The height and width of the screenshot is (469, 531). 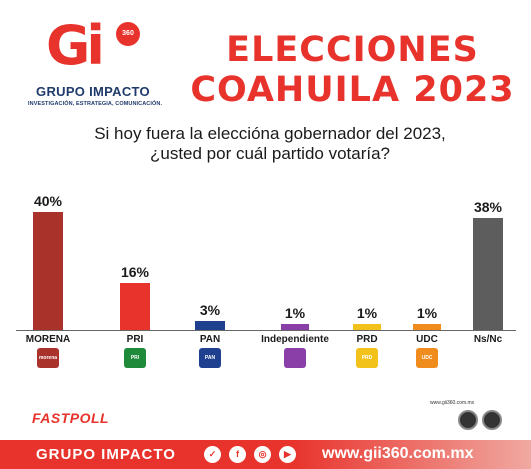 I want to click on bar-value-label: 38%, so click(x=488, y=206).